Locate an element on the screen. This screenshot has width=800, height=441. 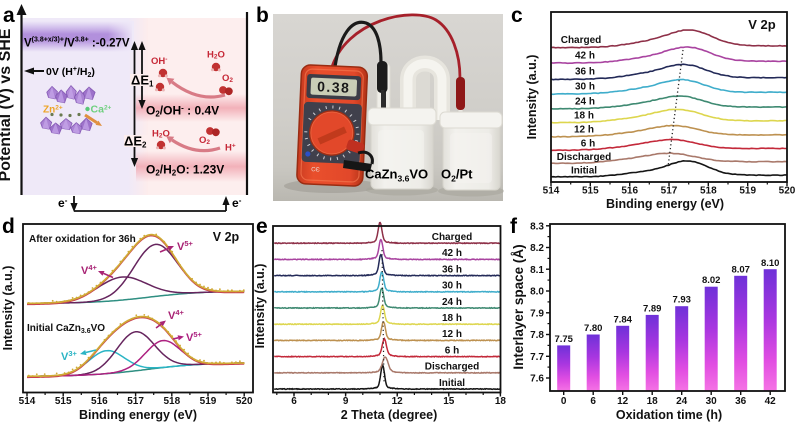
svg-text: Charged is located at coordinates (452, 237).